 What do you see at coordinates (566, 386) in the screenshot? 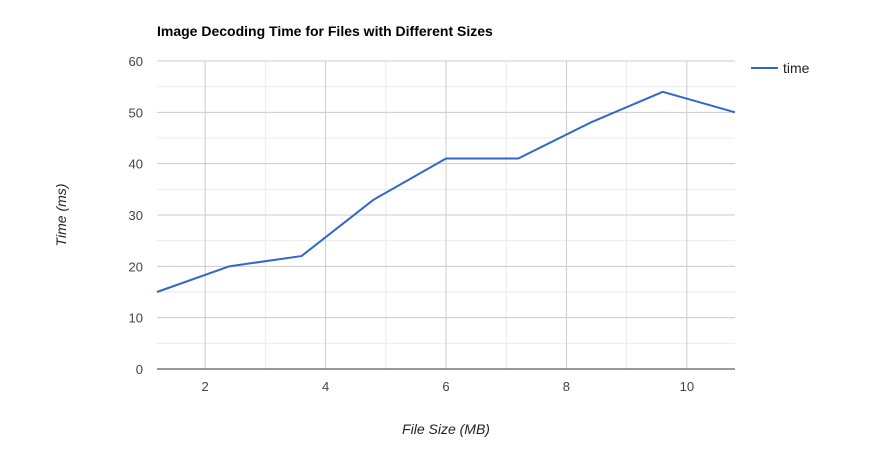
I see `x-tick-label: 8` at bounding box center [566, 386].